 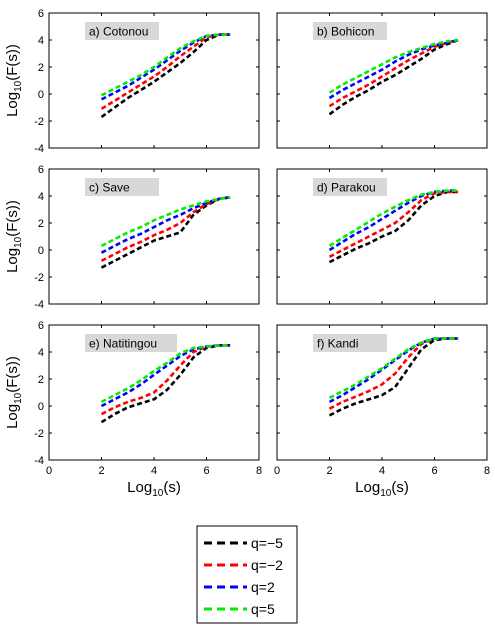 I want to click on panel-6: 0 2 4 6 8 f) Kandi, so click(x=382, y=400).